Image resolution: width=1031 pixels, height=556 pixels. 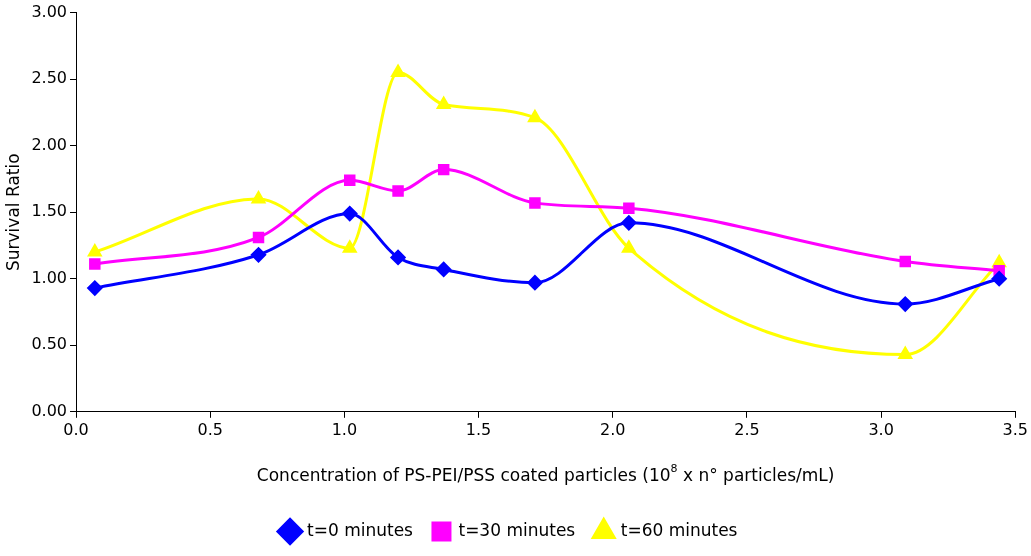 I want to click on x-tick-label: 1.0, so click(x=344, y=429).